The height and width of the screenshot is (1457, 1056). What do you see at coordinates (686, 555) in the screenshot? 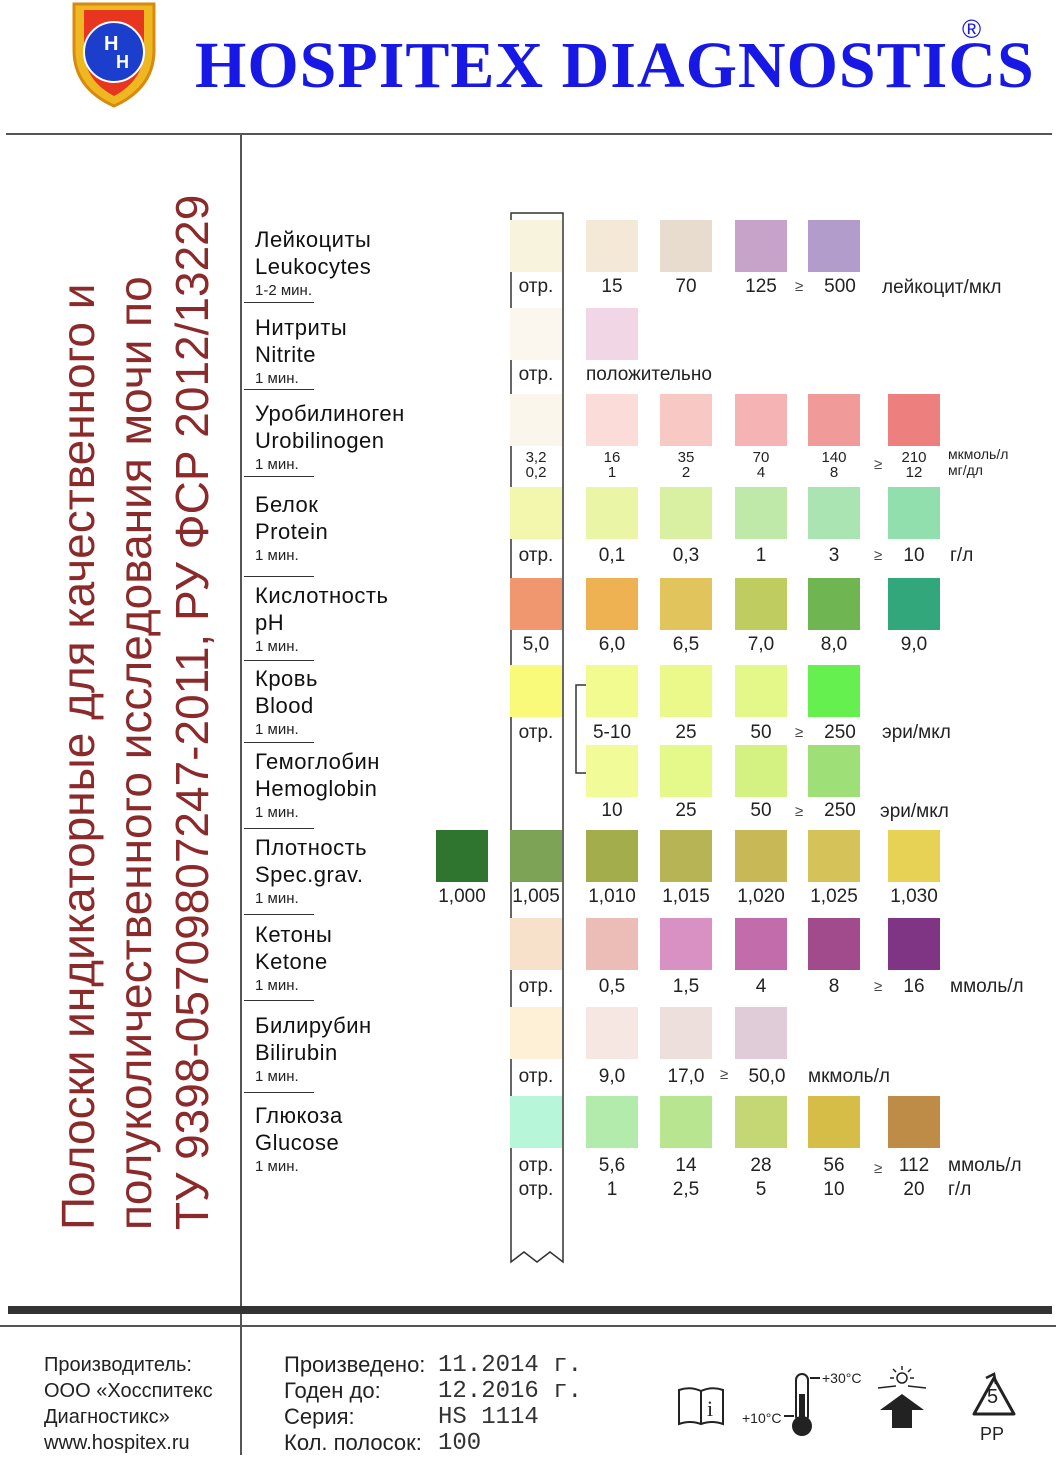
I see `protein-label-2: 0,3` at bounding box center [686, 555].